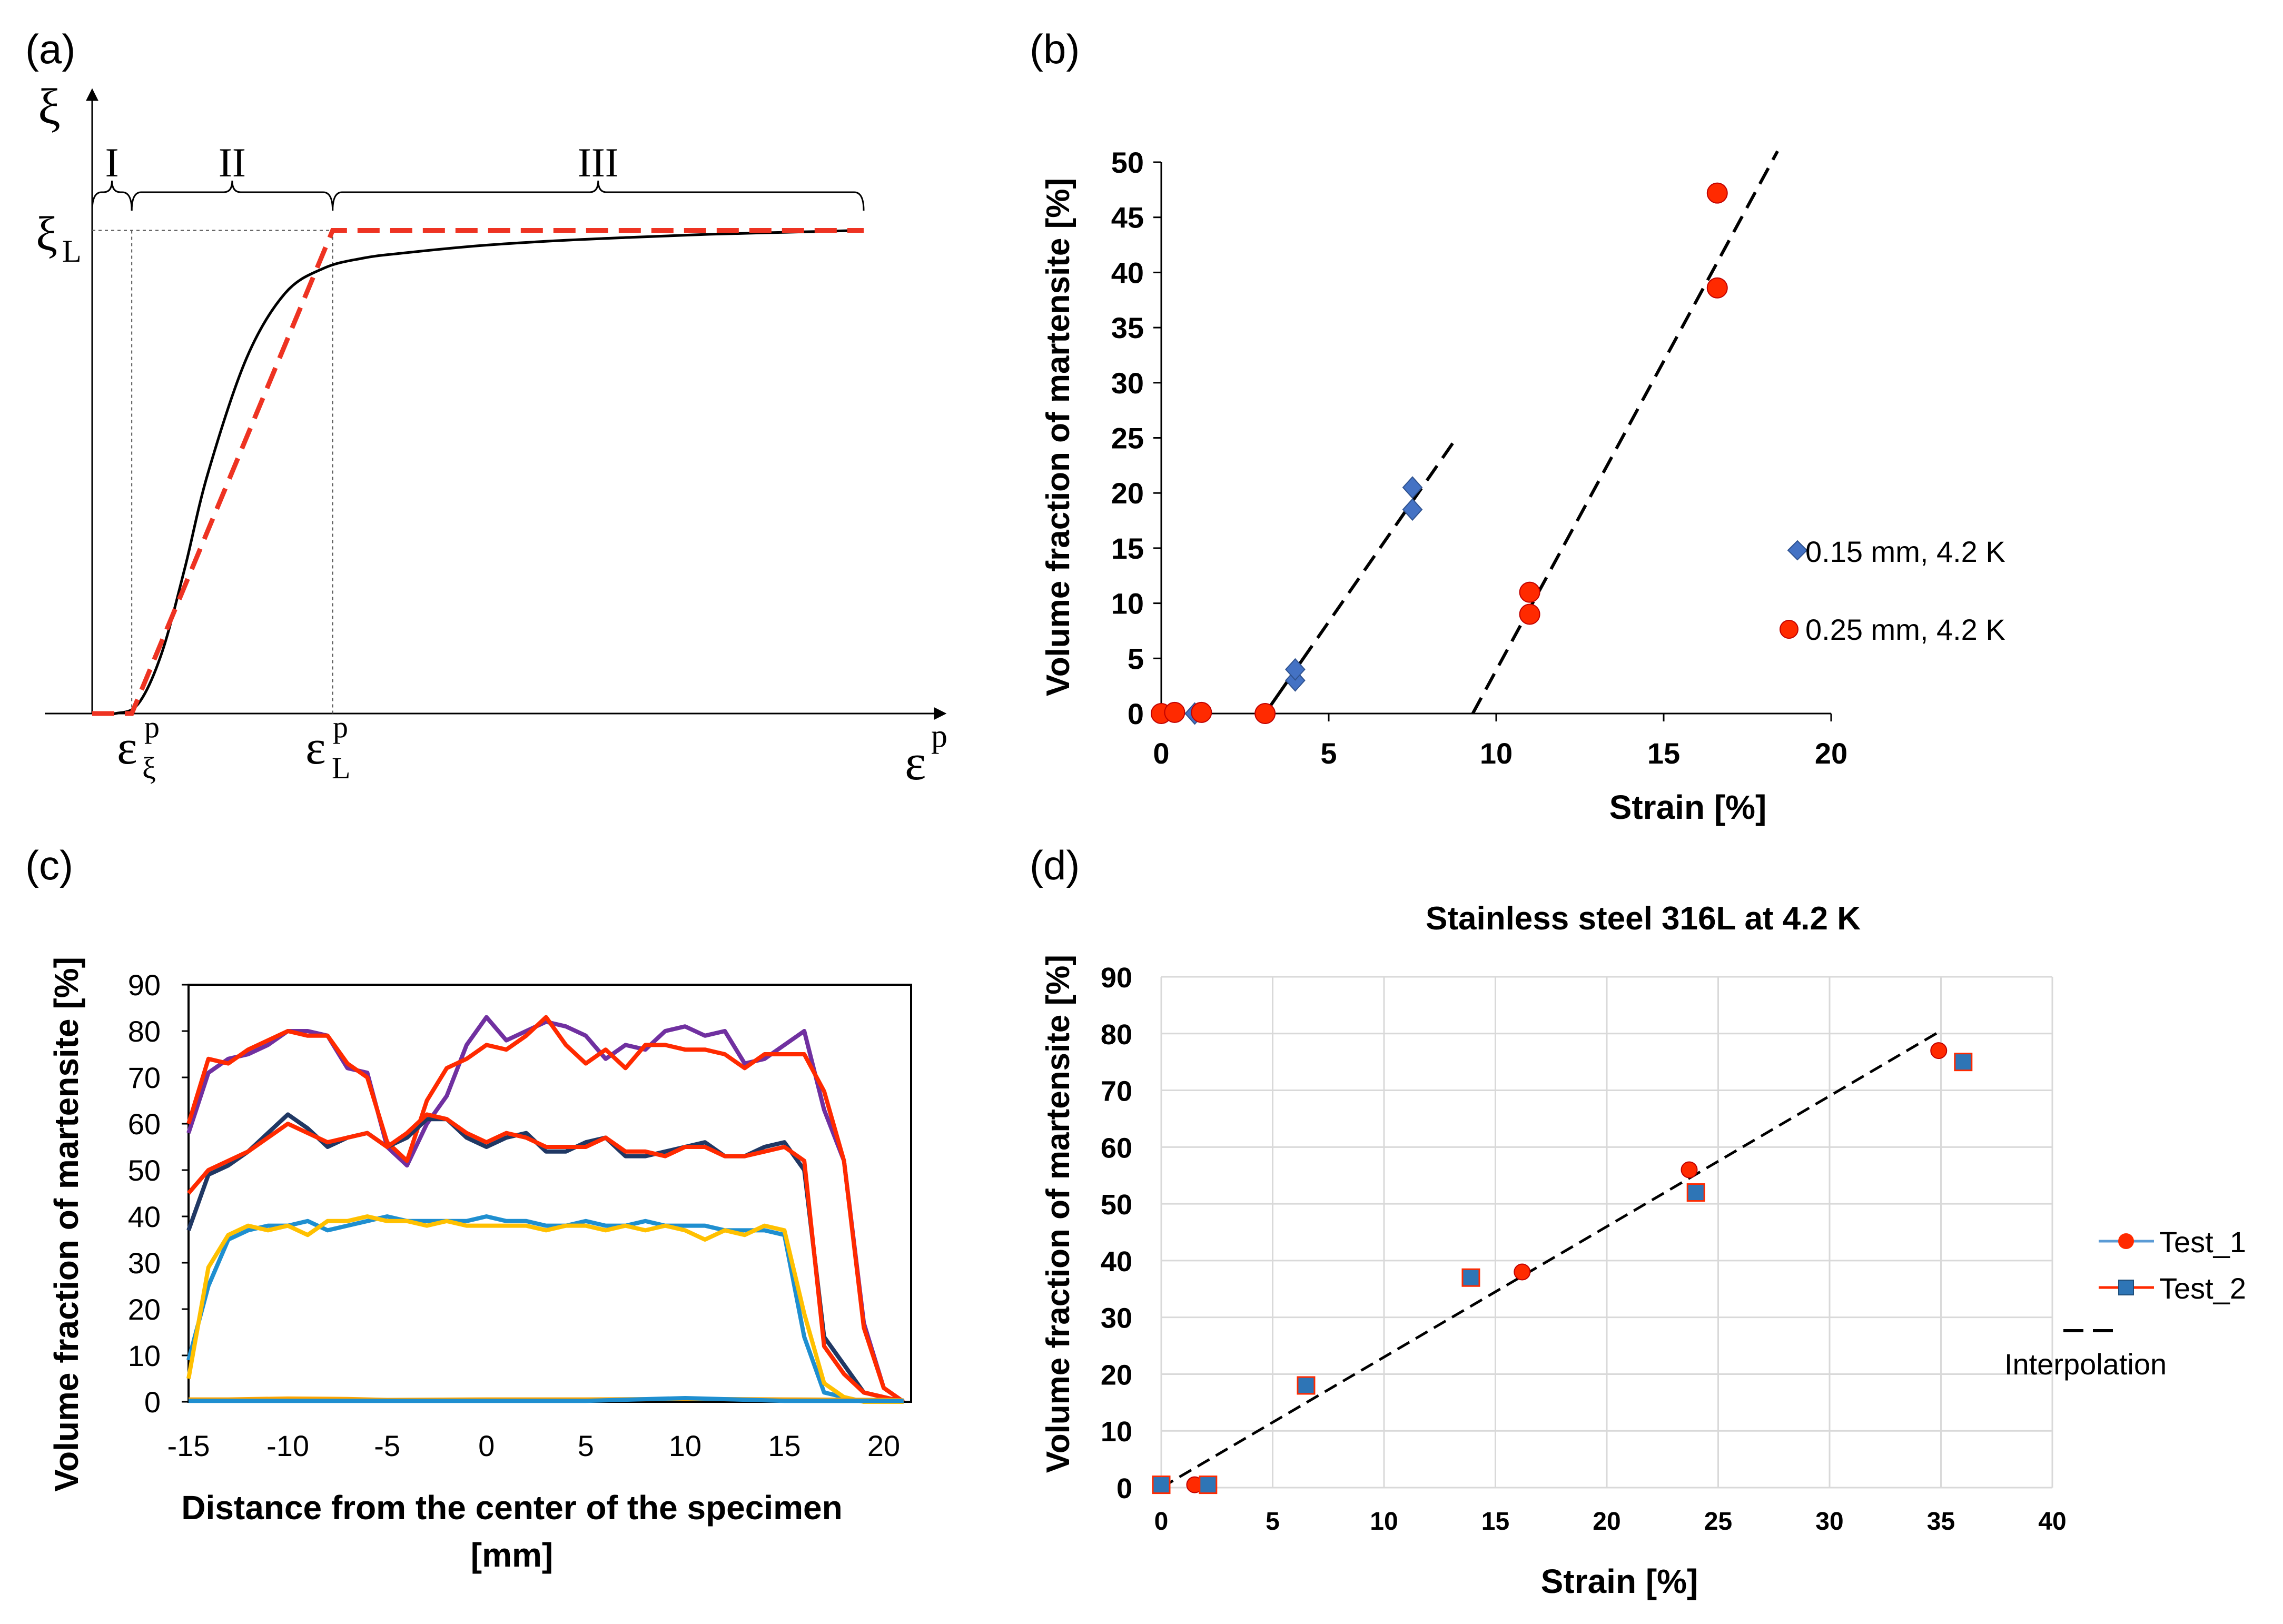  I want to click on b-ytick-label-10: 50, so click(1127, 163).